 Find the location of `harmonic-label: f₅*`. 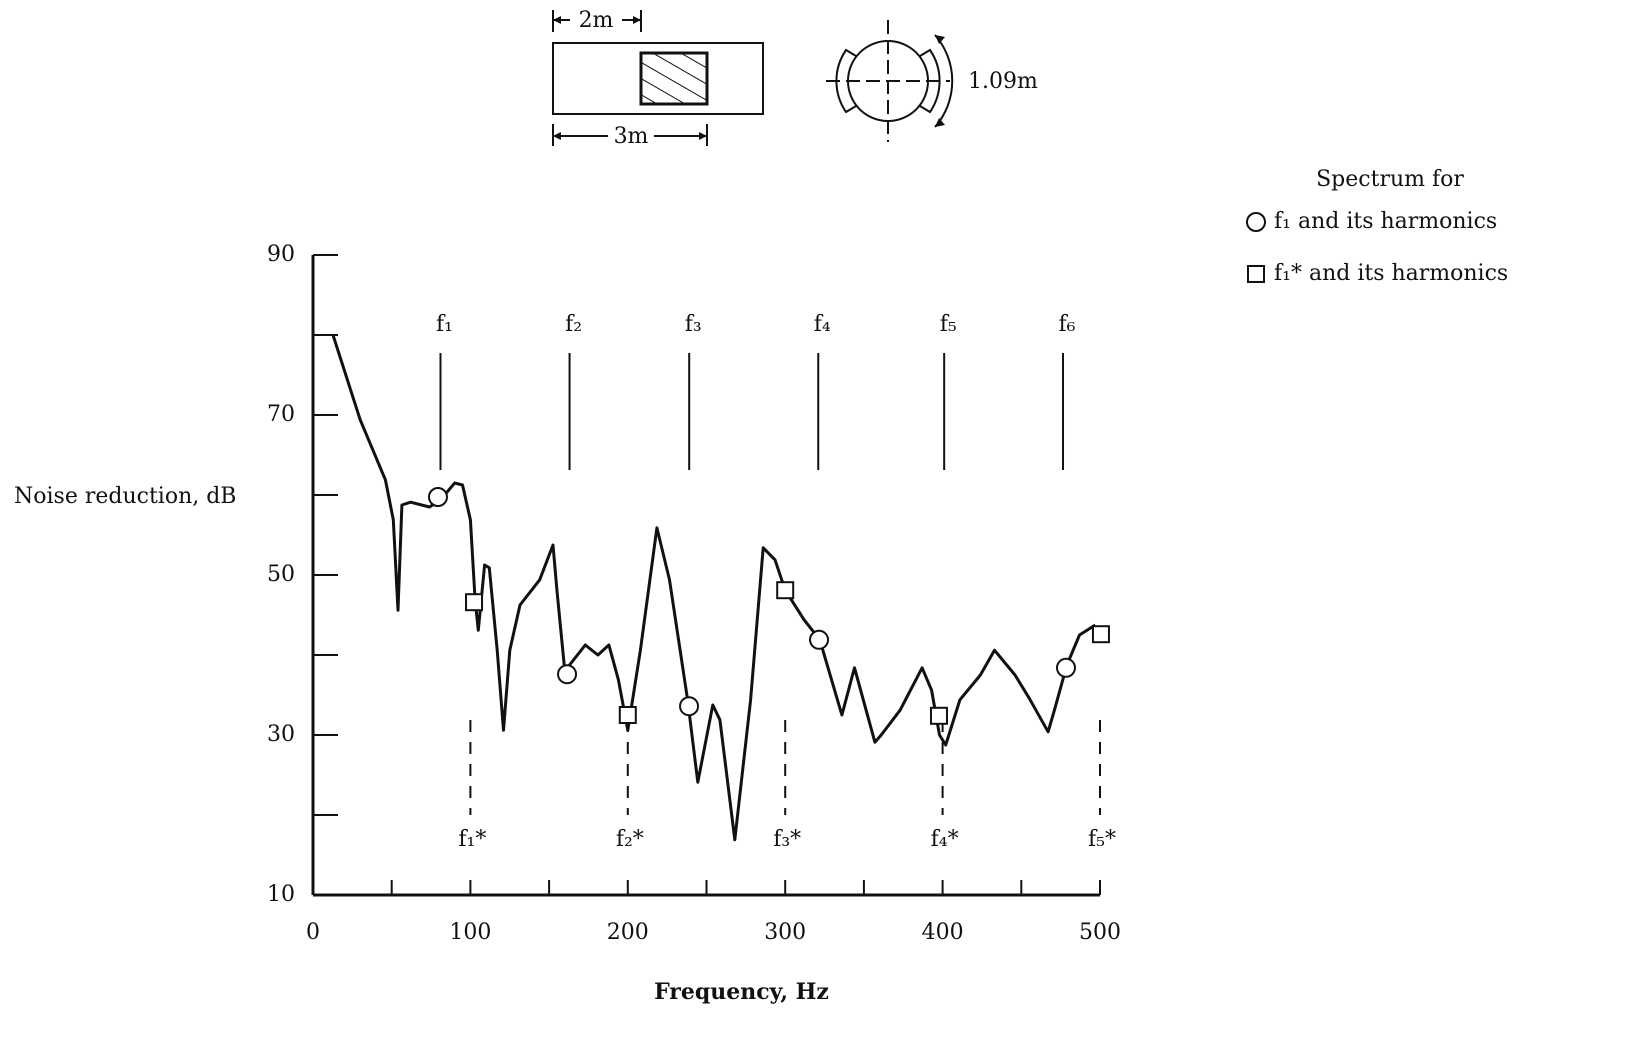

harmonic-label: f₅* is located at coordinates (1102, 839).